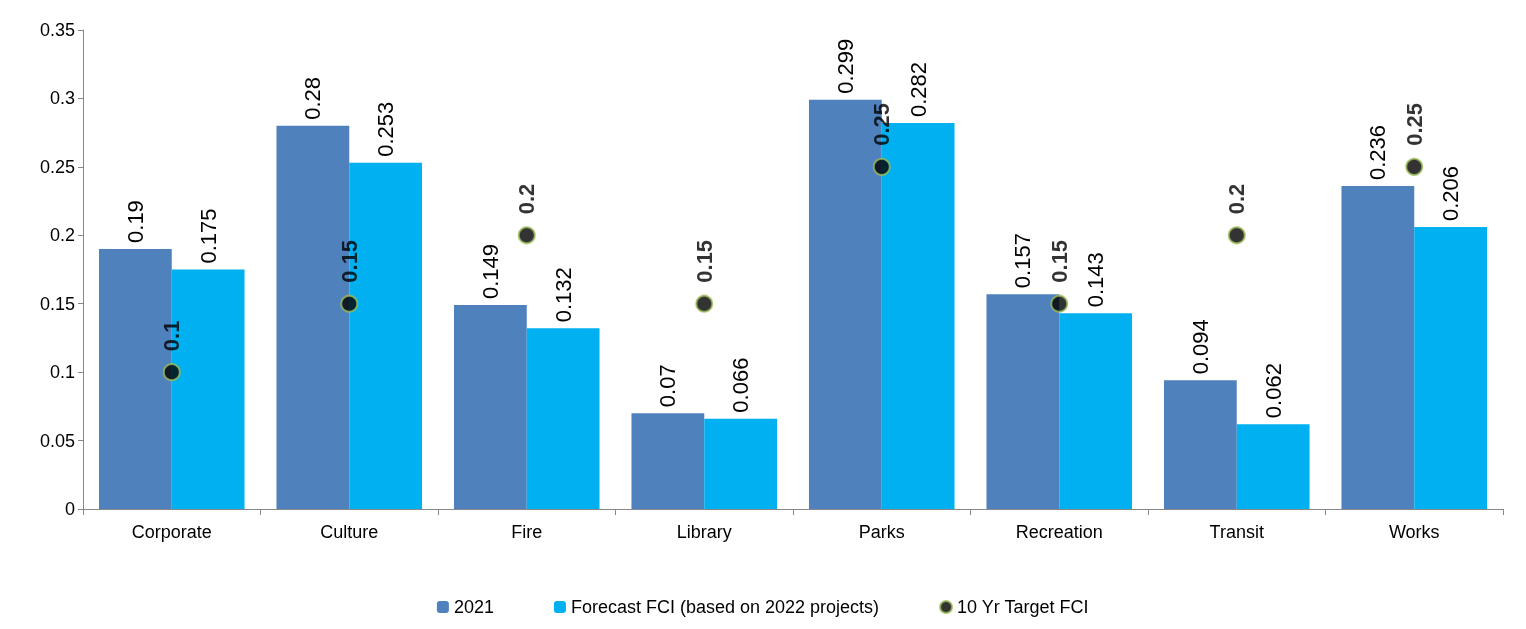 This screenshot has height=629, width=1526. What do you see at coordinates (1451, 194) in the screenshot?
I see `data-label: 0.206` at bounding box center [1451, 194].